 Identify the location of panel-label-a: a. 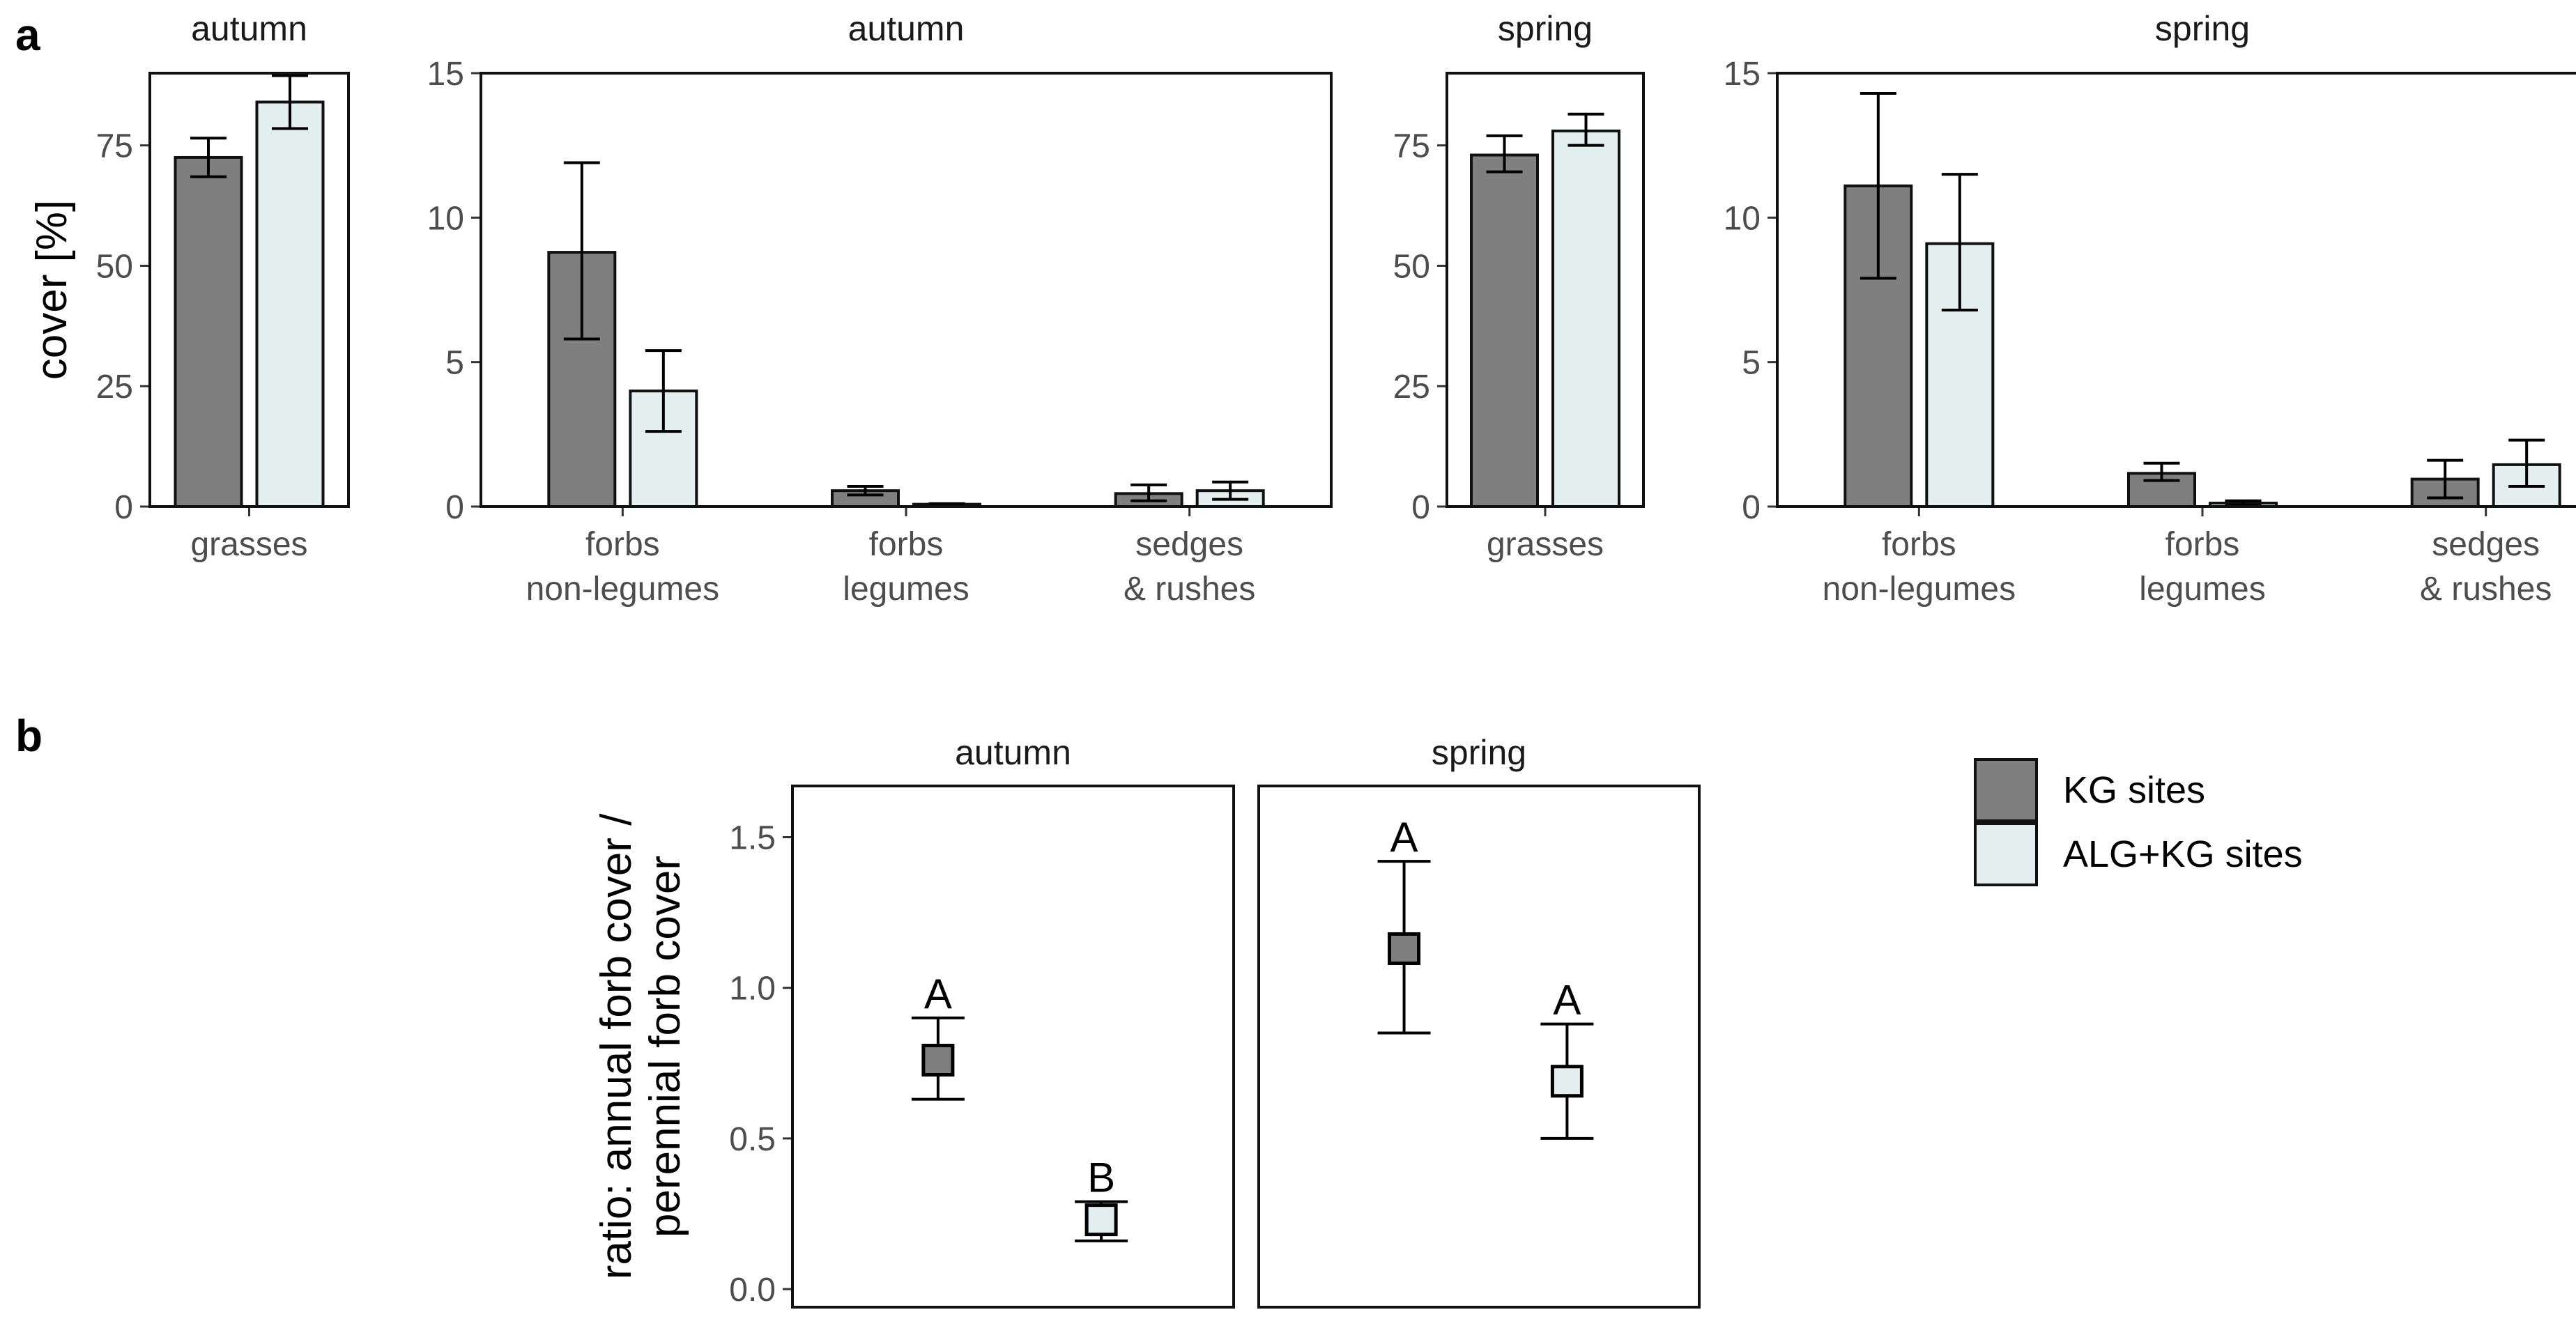
(27, 35).